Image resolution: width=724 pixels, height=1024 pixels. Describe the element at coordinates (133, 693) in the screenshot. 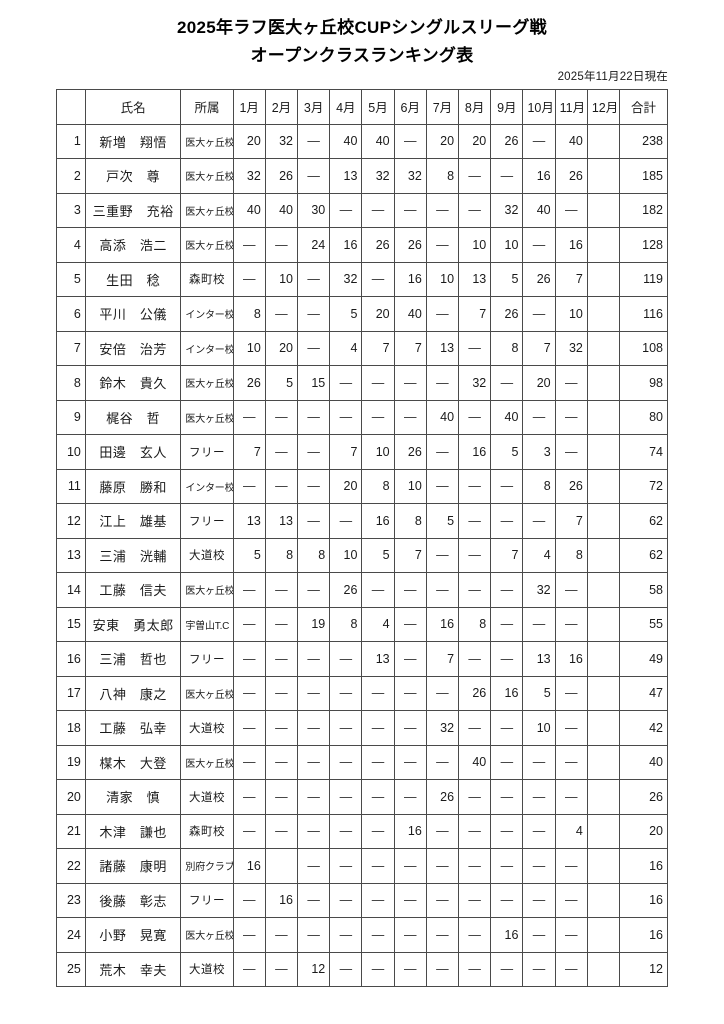

I see `cell-player-name: 八神 康之` at that location.